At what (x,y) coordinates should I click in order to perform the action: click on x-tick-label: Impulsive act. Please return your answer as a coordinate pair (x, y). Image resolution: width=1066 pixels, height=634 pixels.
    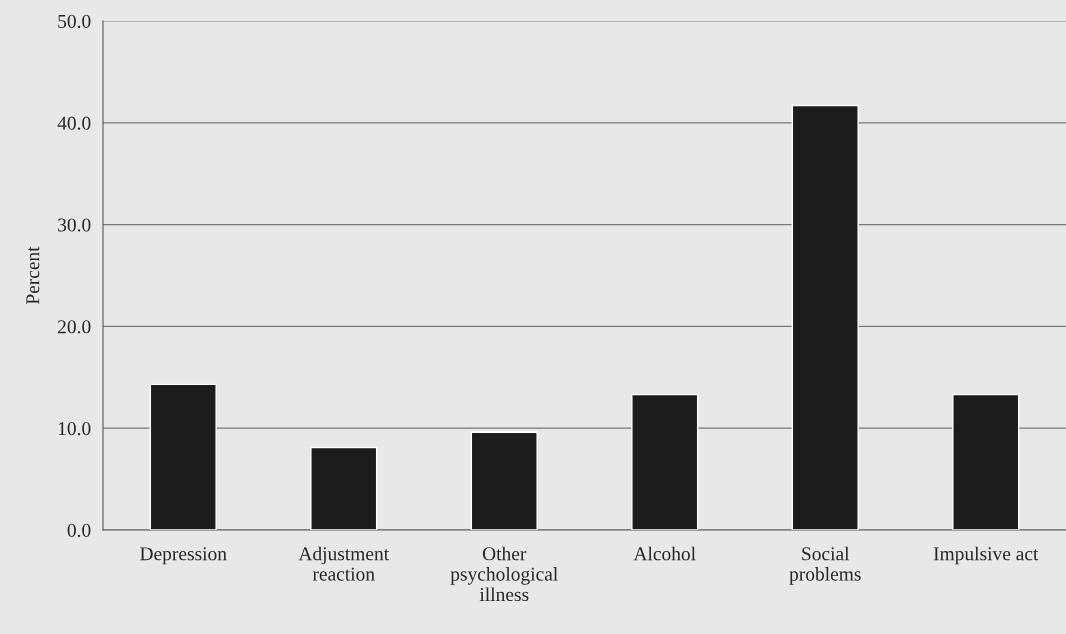
    Looking at the image, I should click on (986, 555).